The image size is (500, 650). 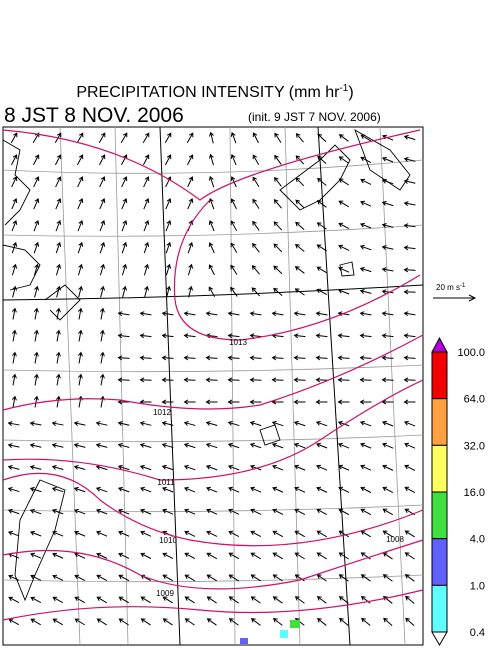 I want to click on precipitation-spots, so click(x=270, y=632).